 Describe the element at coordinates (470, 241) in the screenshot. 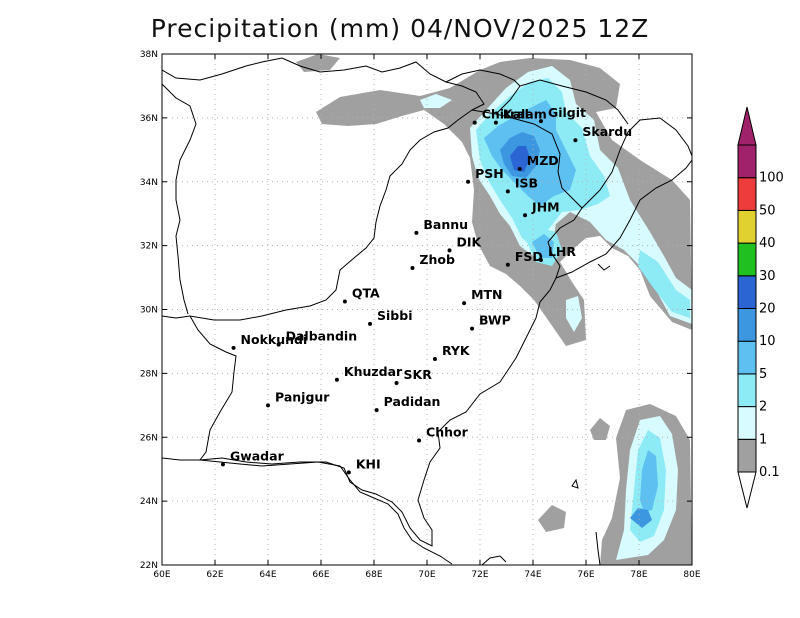

I see `city-label: DIK` at that location.